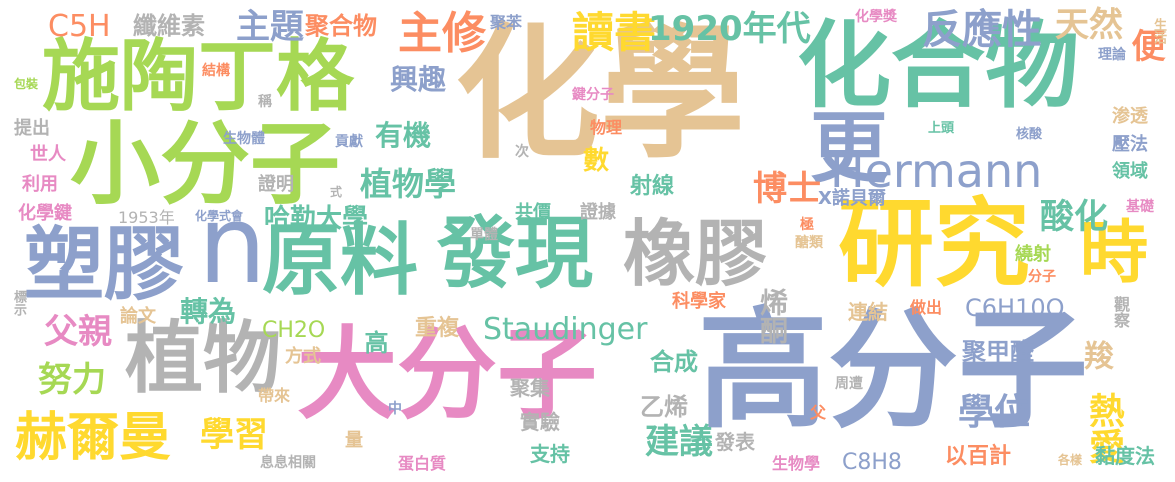 The height and width of the screenshot is (482, 1175). Describe the element at coordinates (515, 254) in the screenshot. I see `word-discover: 發現` at that location.